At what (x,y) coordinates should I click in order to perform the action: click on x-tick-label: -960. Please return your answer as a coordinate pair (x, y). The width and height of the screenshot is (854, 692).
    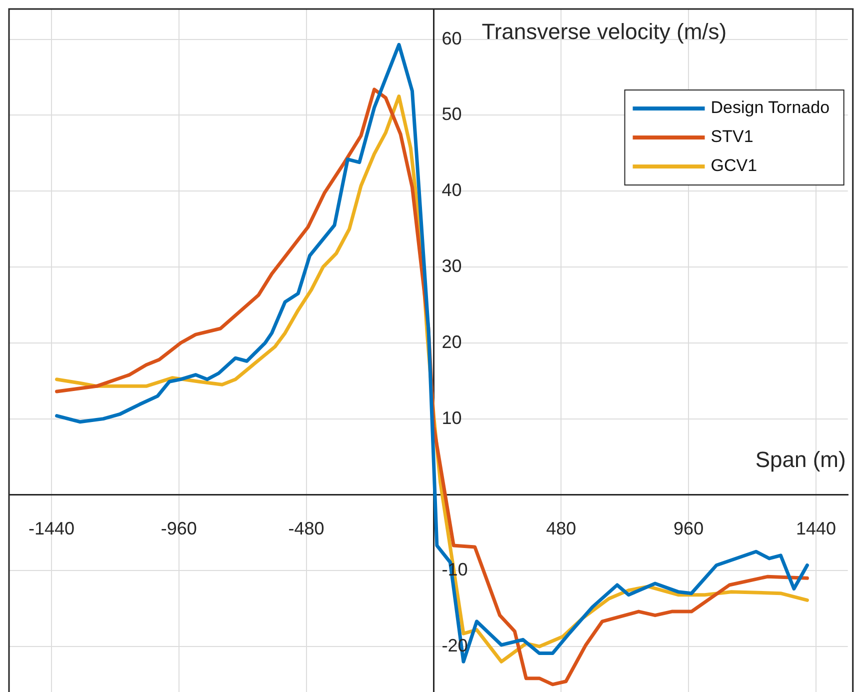
    Looking at the image, I should click on (178, 528).